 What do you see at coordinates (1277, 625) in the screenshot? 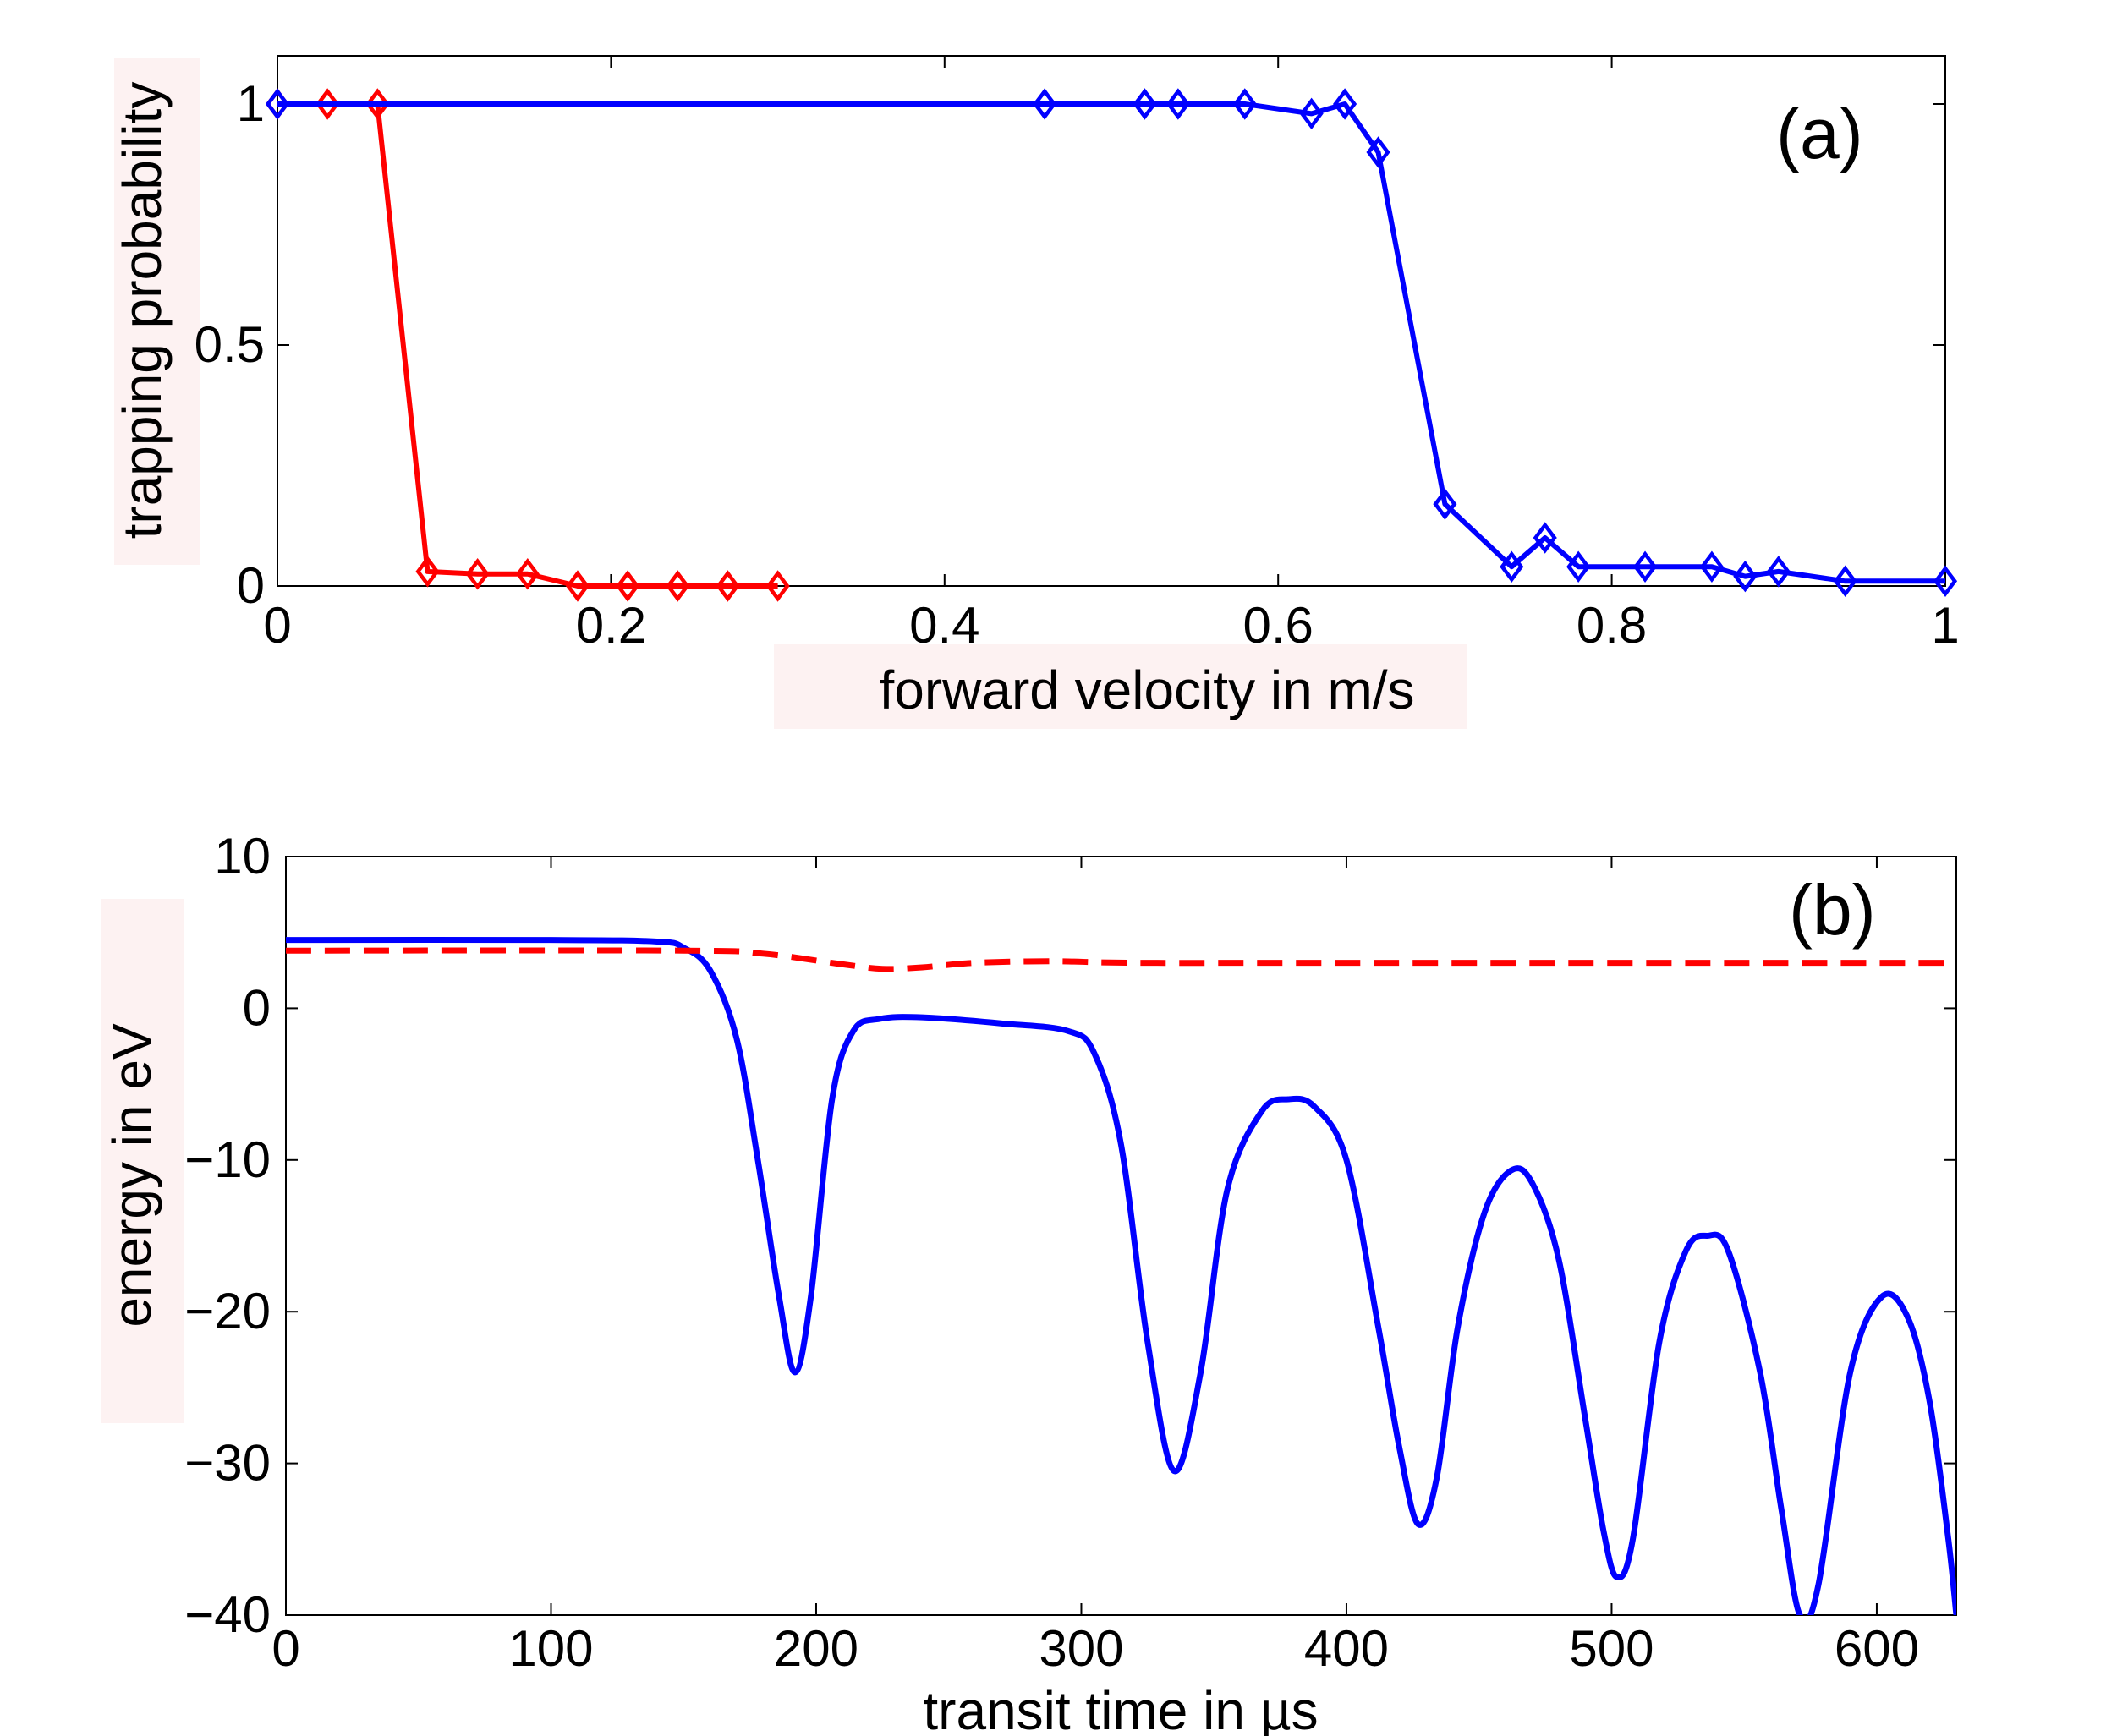
I see `x-tick-label: 0.6` at bounding box center [1277, 625].